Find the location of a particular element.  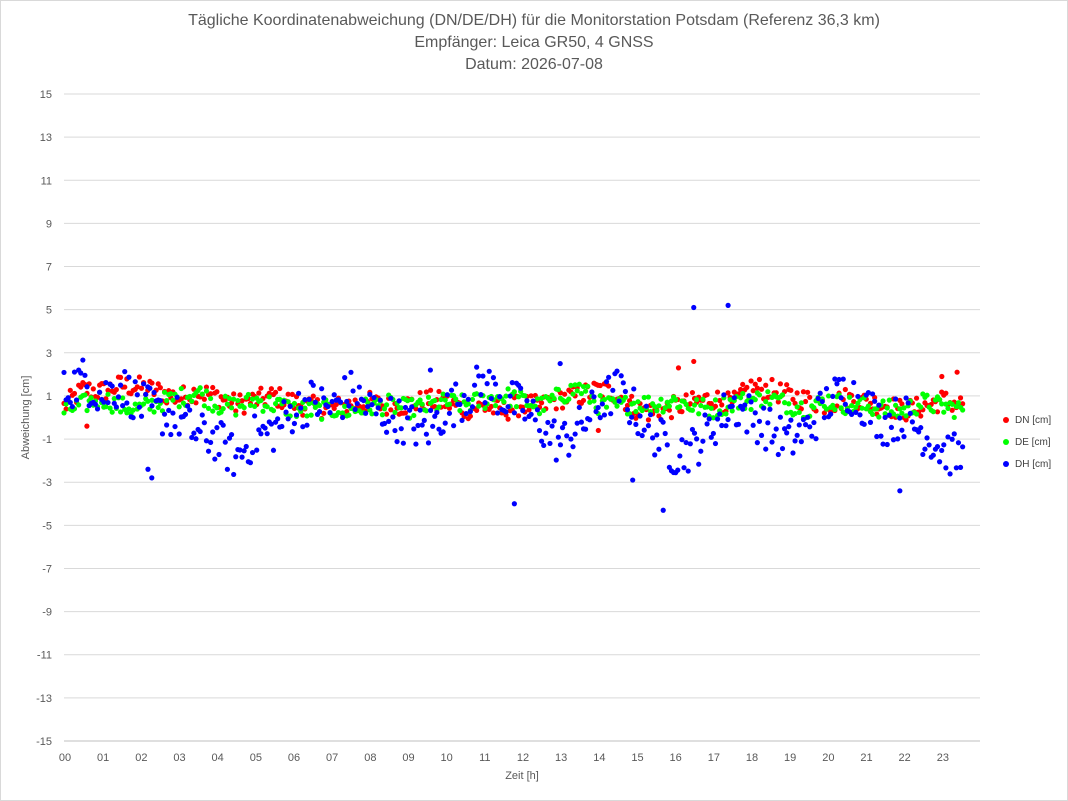

x-tick-label: 17 is located at coordinates (714, 758).